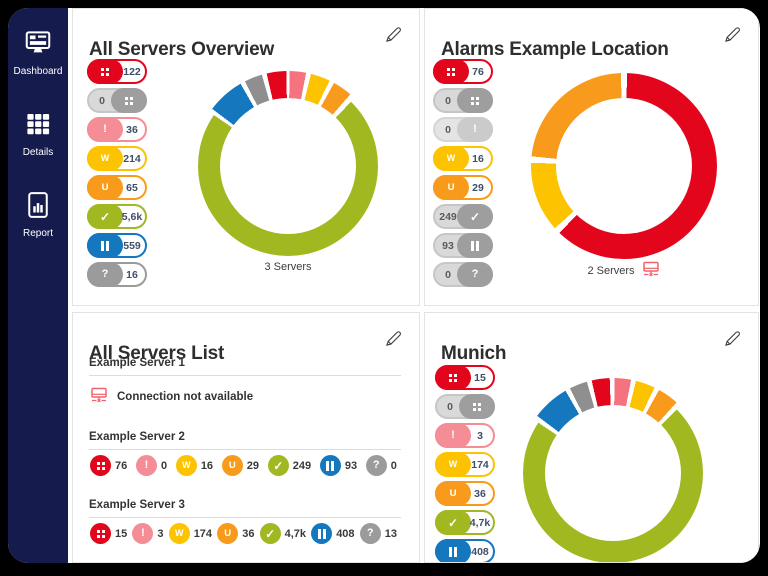 The width and height of the screenshot is (768, 576). I want to click on status-badge-down: 122, so click(117, 71).